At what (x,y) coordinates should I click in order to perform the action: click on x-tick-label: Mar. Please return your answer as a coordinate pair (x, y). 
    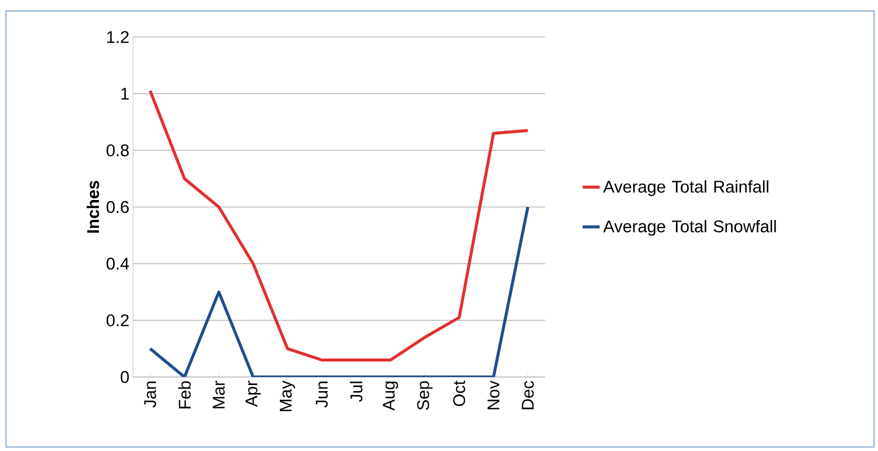
    Looking at the image, I should click on (218, 394).